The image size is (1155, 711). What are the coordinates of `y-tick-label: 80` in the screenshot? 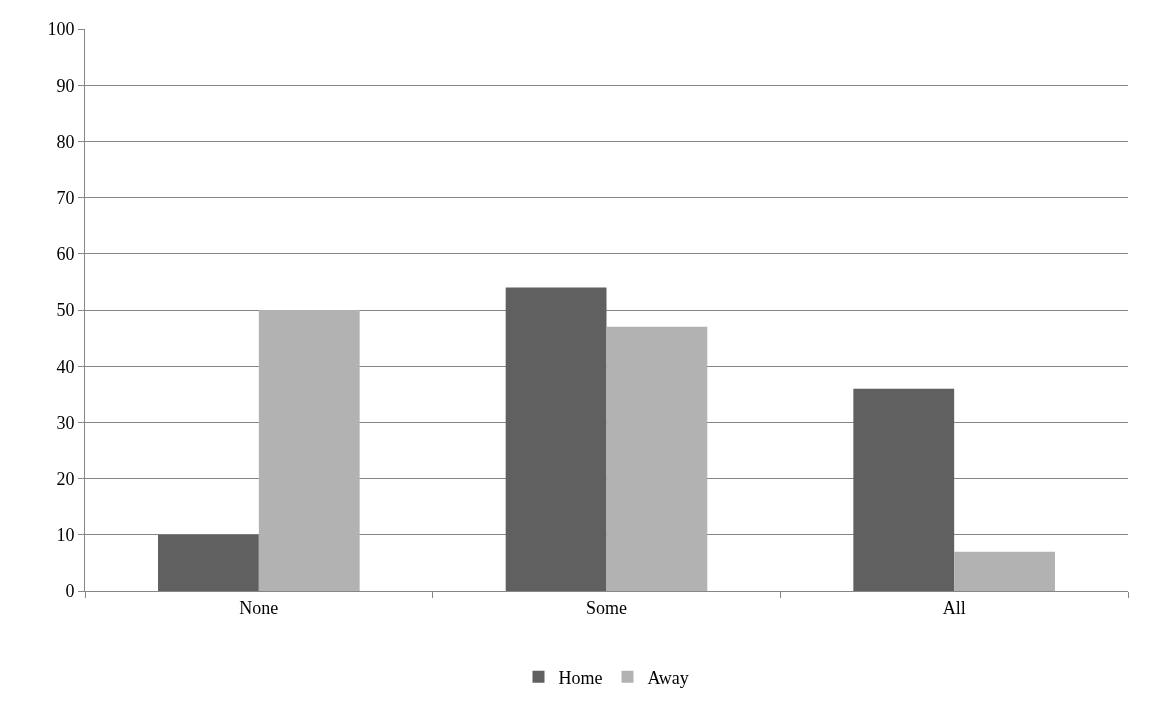 It's located at (65, 141).